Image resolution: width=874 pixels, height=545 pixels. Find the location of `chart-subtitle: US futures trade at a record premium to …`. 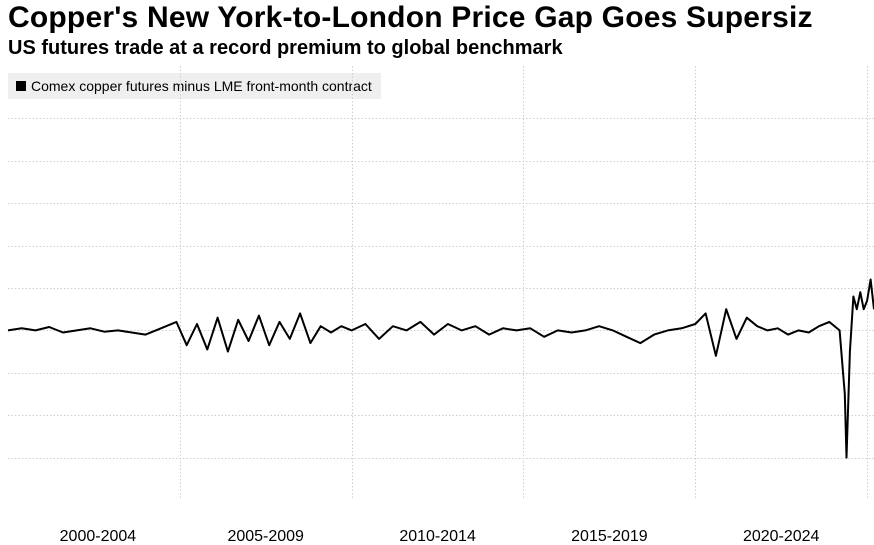

chart-subtitle: US futures trade at a record premium to … is located at coordinates (285, 48).